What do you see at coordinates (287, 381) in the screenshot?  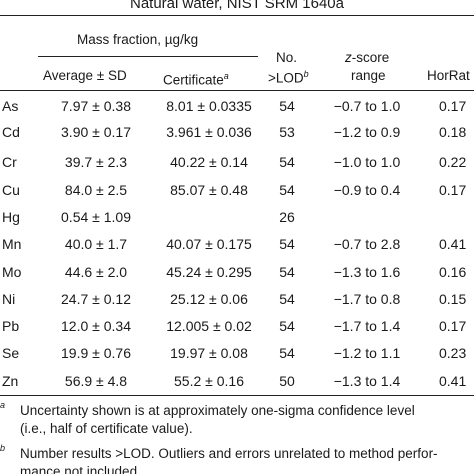 I see `cell-count: 50` at bounding box center [287, 381].